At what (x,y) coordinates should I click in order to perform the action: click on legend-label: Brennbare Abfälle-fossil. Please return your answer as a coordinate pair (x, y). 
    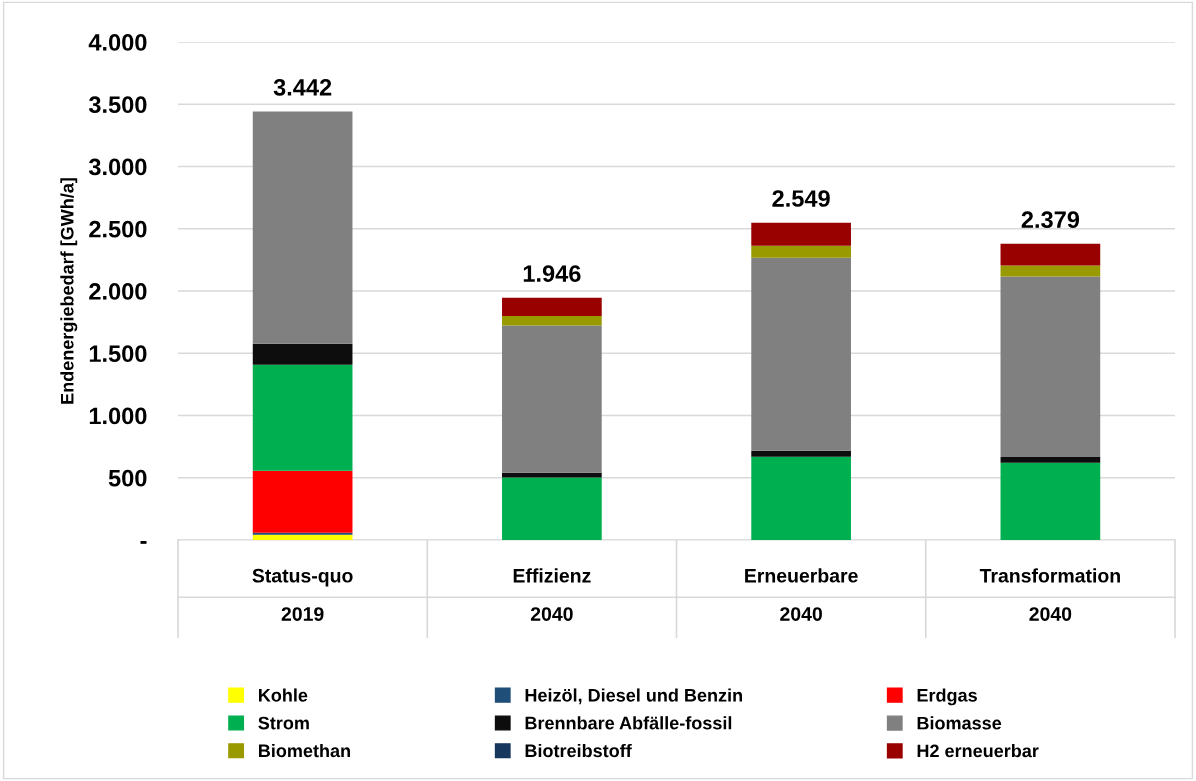
    Looking at the image, I should click on (628, 723).